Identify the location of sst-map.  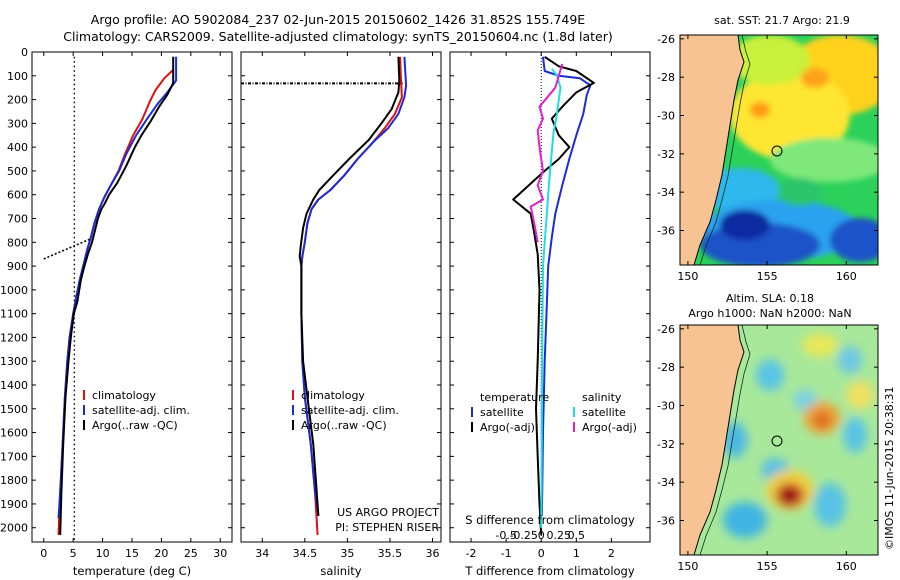
(779, 150).